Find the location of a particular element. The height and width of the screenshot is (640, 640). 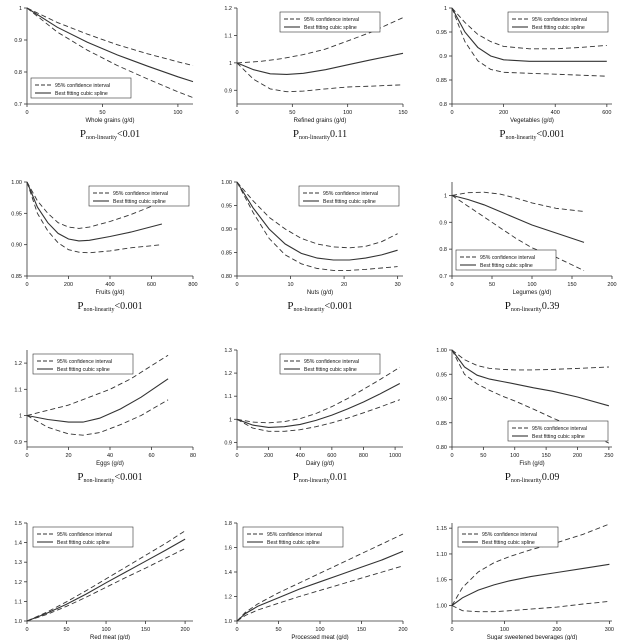

x-tick-label: 250 is located at coordinates (608, 456).